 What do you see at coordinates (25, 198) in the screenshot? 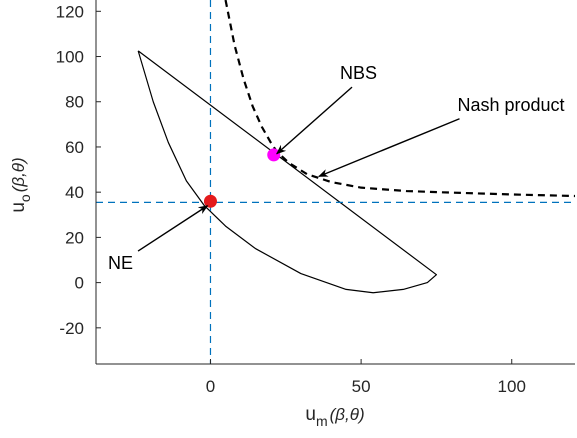
I see `y-axis-label-sub: o` at bounding box center [25, 198].